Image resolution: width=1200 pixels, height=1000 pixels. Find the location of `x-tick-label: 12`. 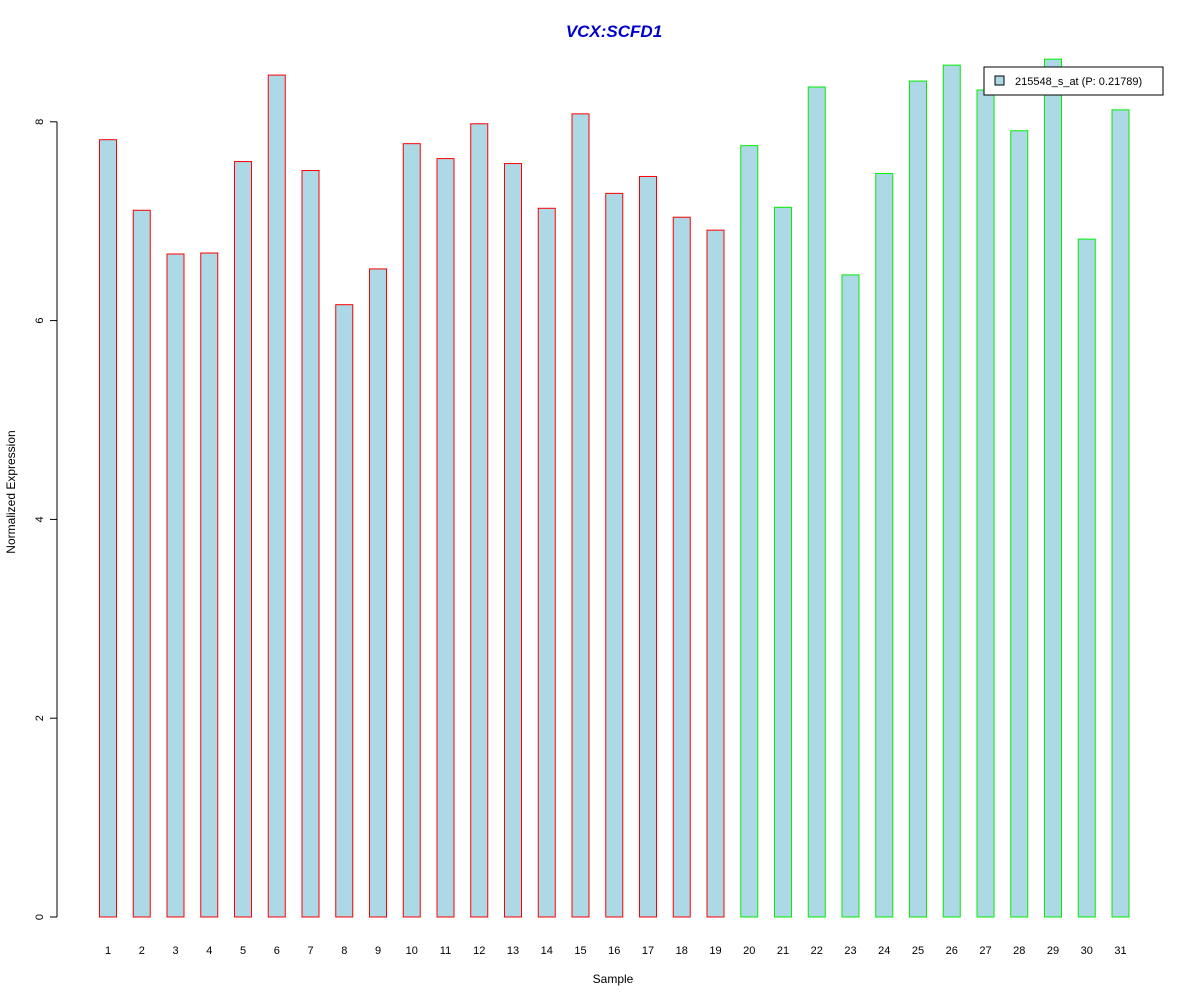

x-tick-label: 12 is located at coordinates (479, 951).